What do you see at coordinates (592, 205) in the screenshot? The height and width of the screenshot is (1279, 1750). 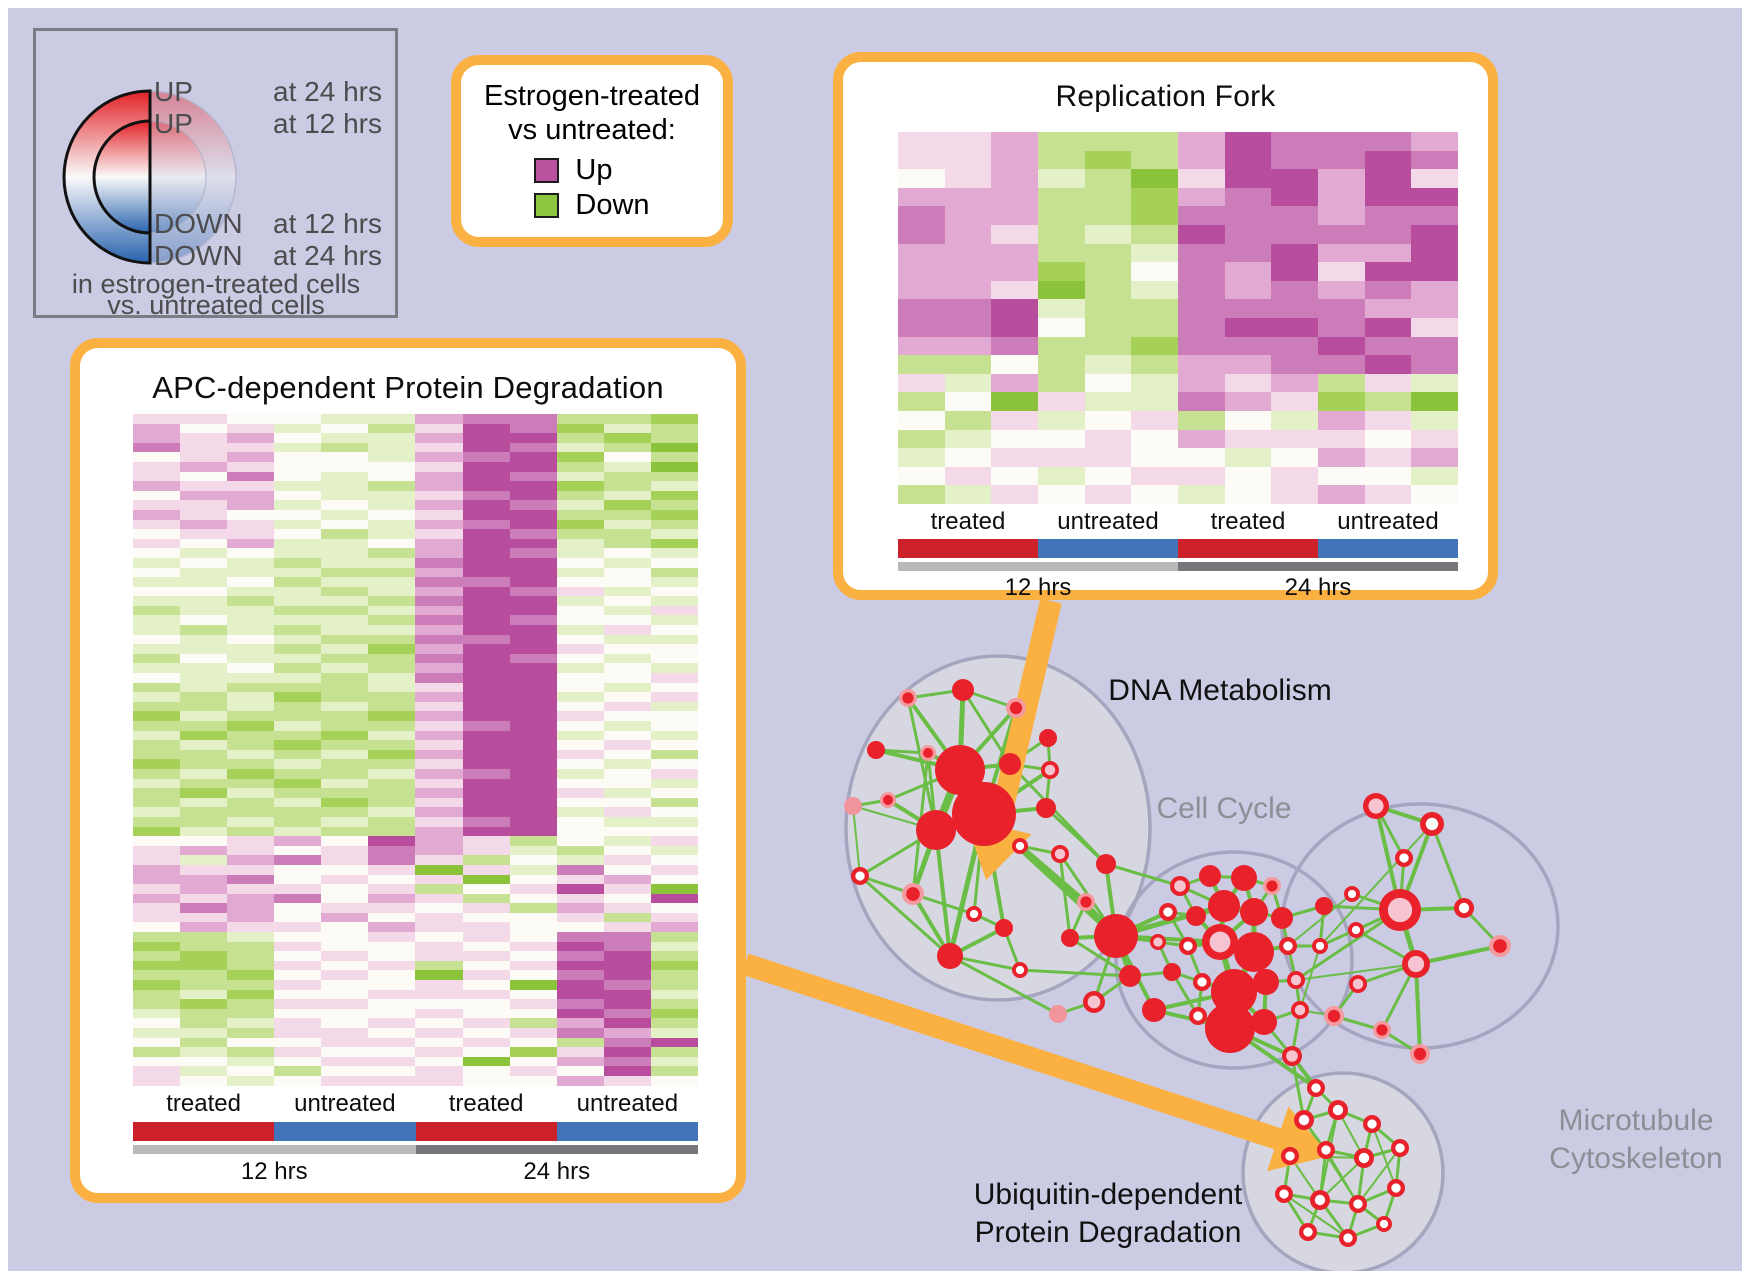 I see `legend-item-down: Down` at bounding box center [592, 205].